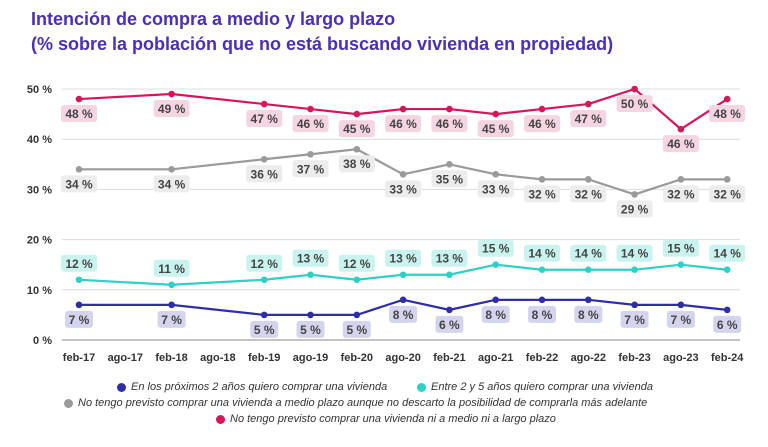  What do you see at coordinates (589, 119) in the screenshot?
I see `data-label: 47 %` at bounding box center [589, 119].